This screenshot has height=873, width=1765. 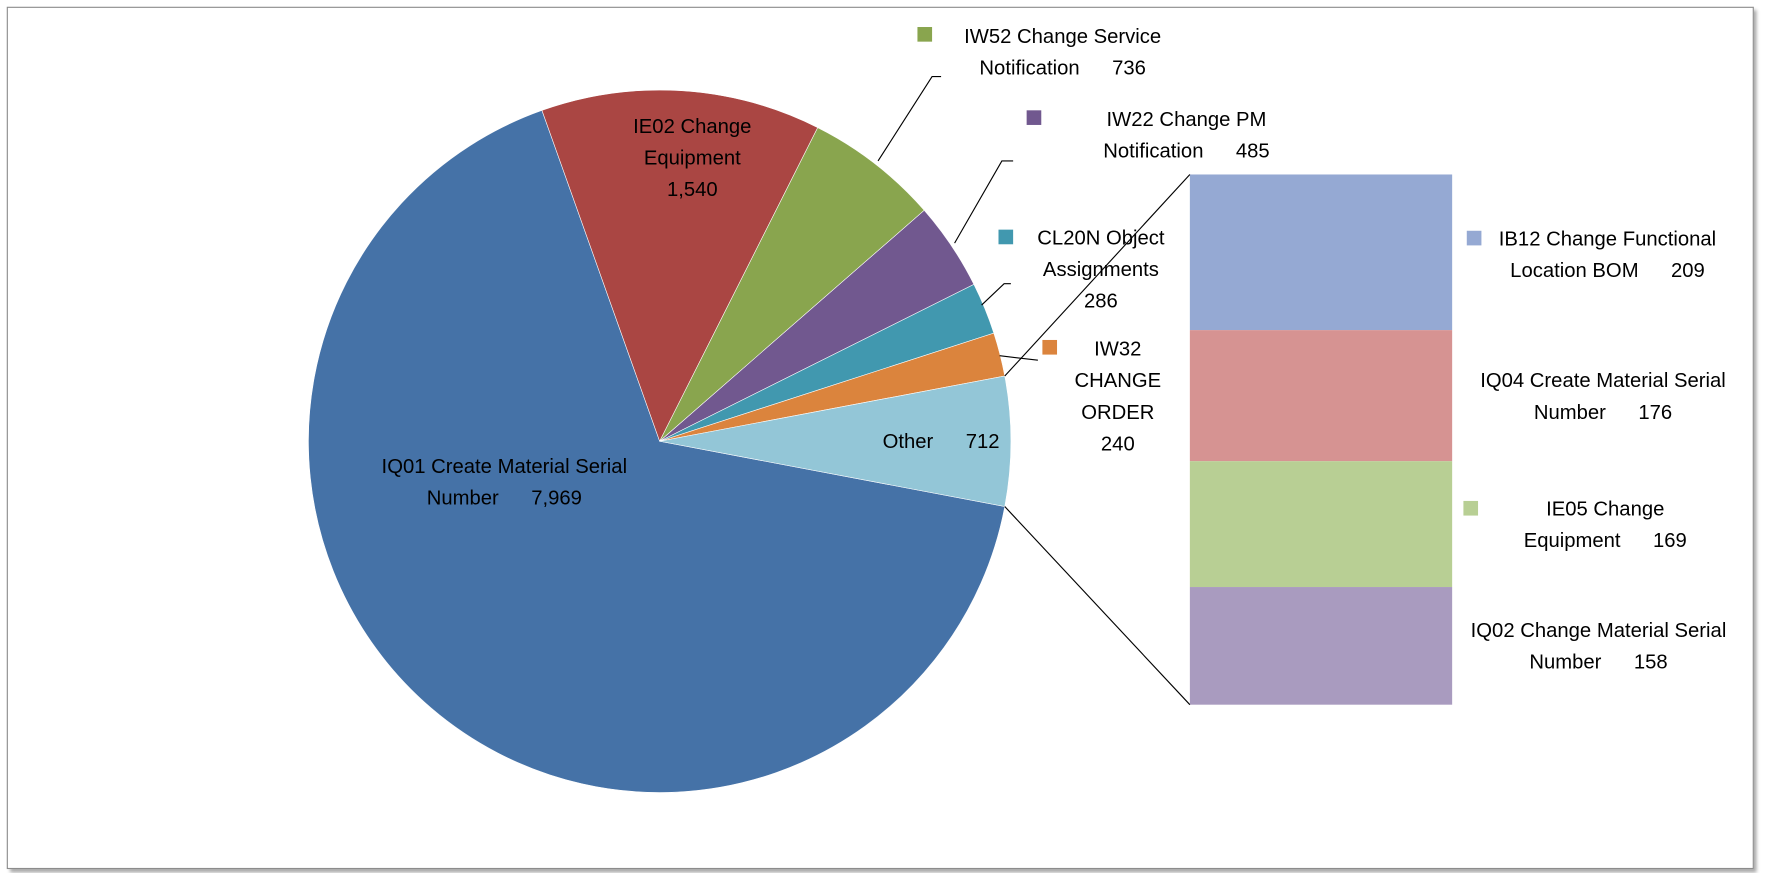 What do you see at coordinates (941, 442) in the screenshot?
I see `data-label: Other 712` at bounding box center [941, 442].